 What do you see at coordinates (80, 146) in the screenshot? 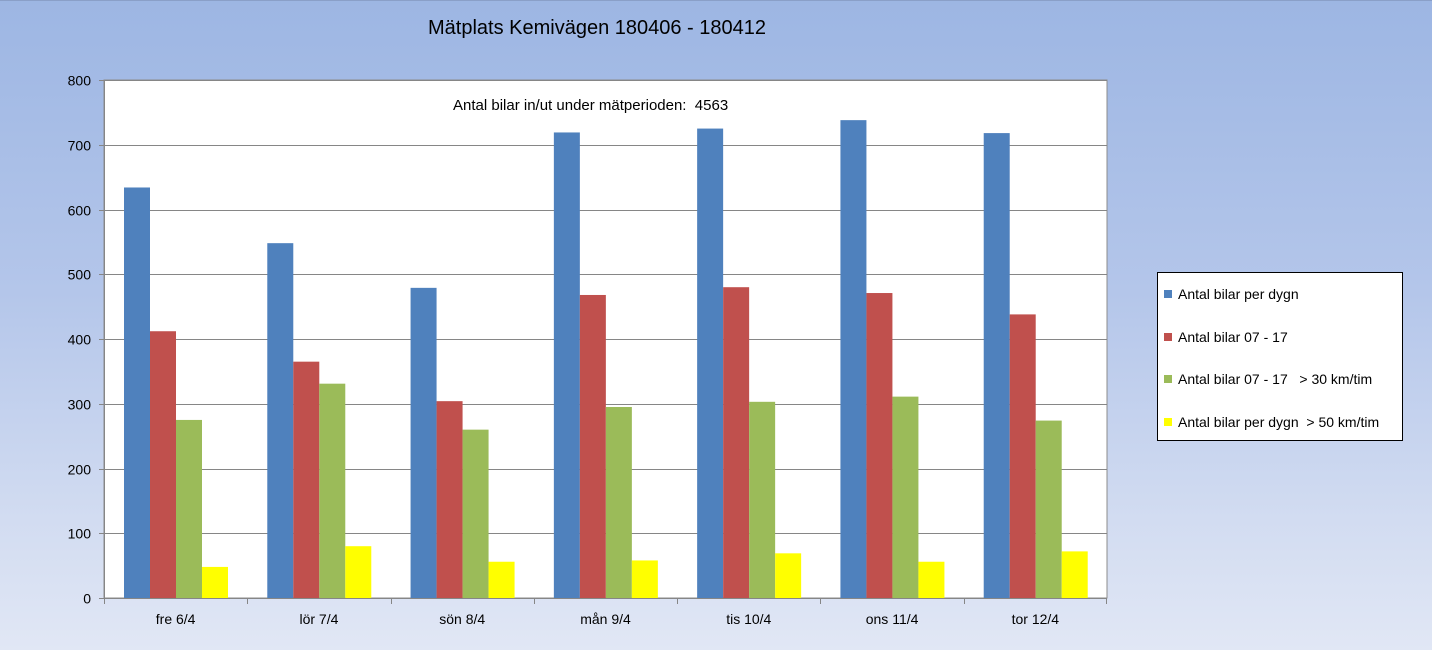
I see `y-tick-label: 700` at bounding box center [80, 146].